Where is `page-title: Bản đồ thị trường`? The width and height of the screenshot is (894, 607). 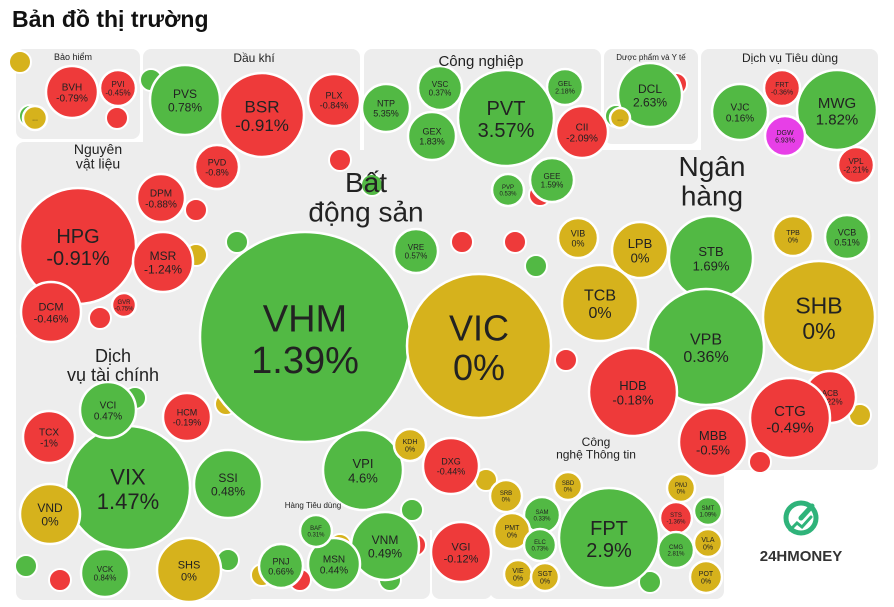
page-title: Bản đồ thị trường is located at coordinates (110, 19).